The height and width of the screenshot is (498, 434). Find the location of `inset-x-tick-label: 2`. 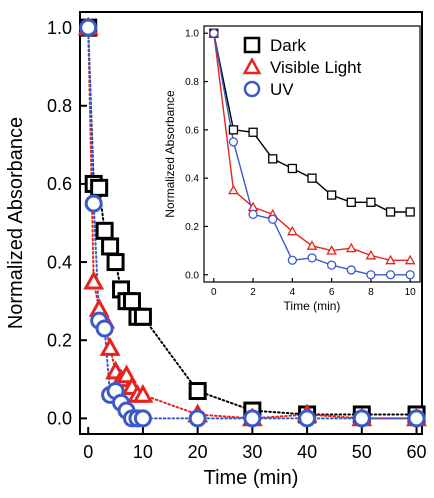

inset-x-tick-label: 2 is located at coordinates (253, 292).